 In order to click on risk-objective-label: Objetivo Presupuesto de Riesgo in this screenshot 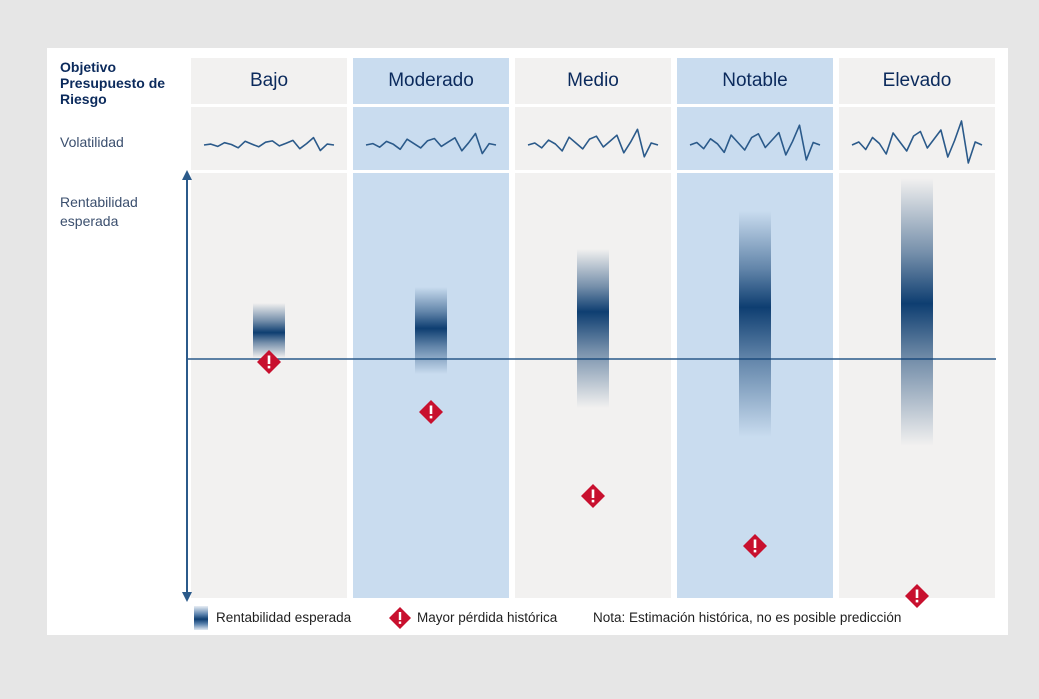, I will do `click(113, 83)`.